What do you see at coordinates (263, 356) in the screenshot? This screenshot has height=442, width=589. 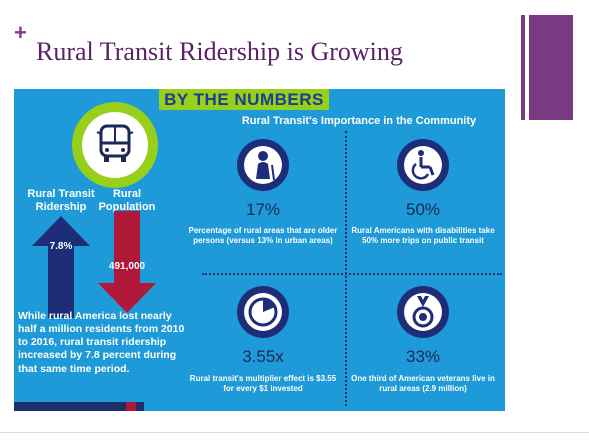 I see `stat-multiplier-value: 3.55x` at bounding box center [263, 356].